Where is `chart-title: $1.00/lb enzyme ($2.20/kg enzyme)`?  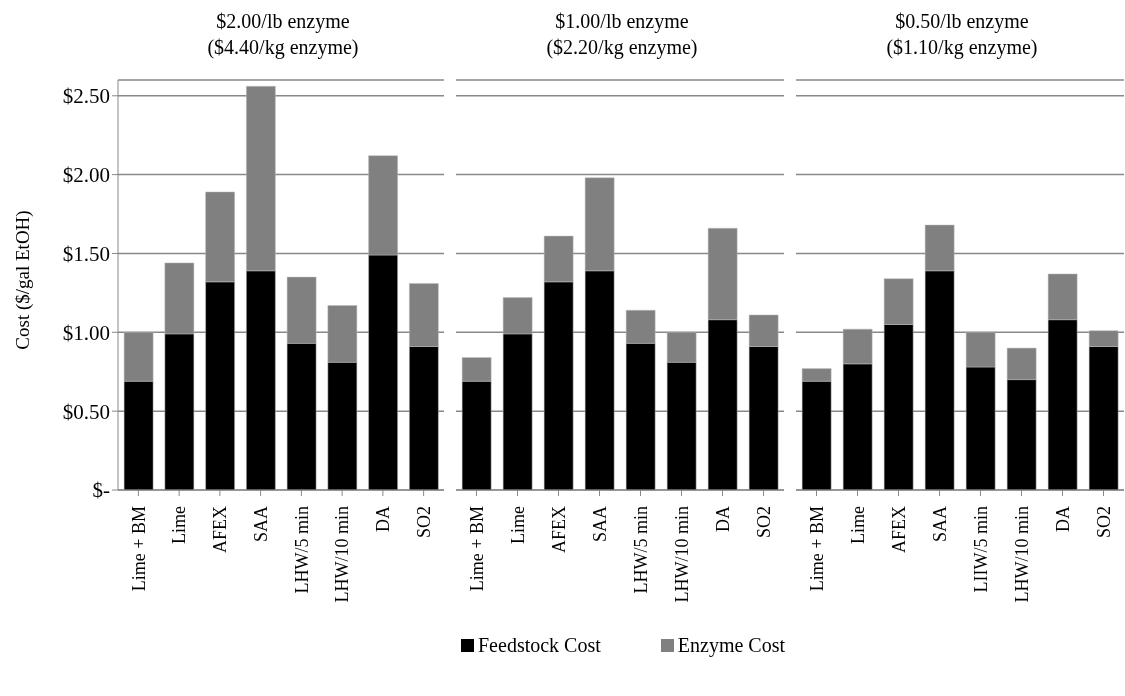 chart-title: $1.00/lb enzyme ($2.20/kg enzyme) is located at coordinates (622, 34).